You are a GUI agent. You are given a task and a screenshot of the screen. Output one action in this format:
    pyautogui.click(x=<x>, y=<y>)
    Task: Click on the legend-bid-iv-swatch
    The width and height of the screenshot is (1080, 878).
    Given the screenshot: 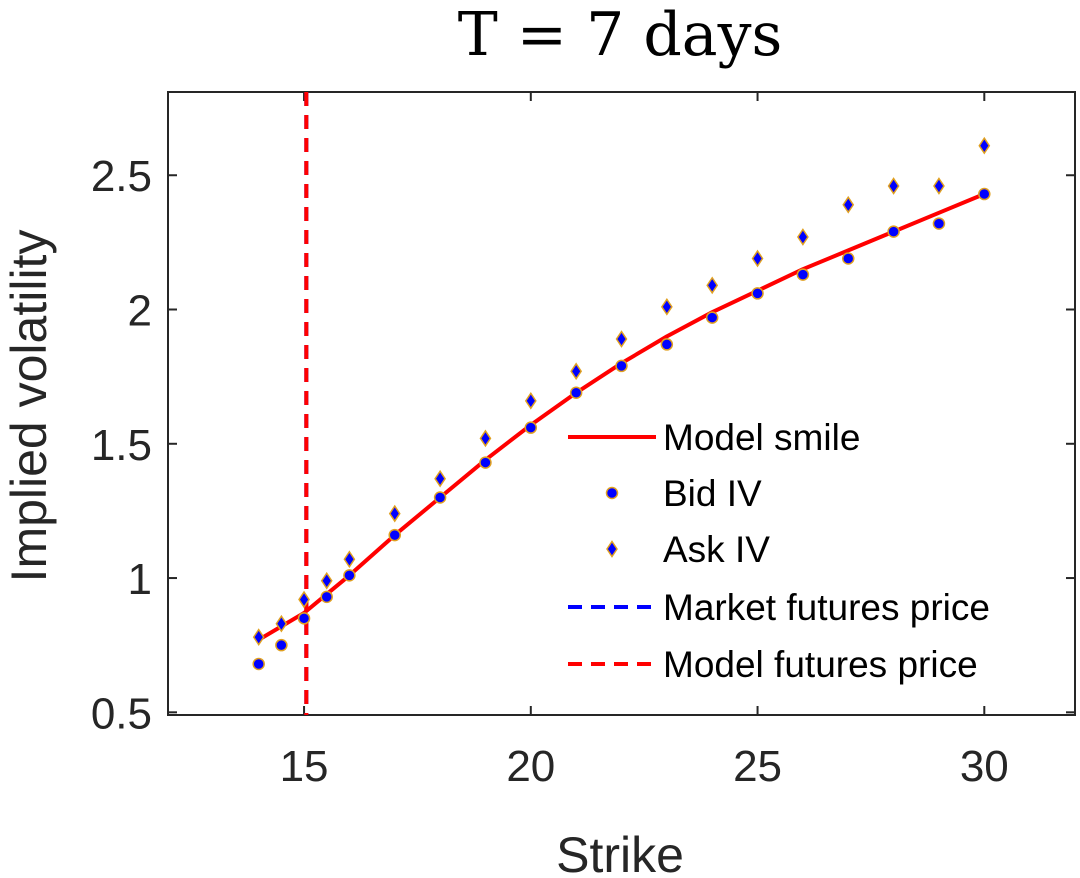 What is the action you would take?
    pyautogui.click(x=612, y=493)
    